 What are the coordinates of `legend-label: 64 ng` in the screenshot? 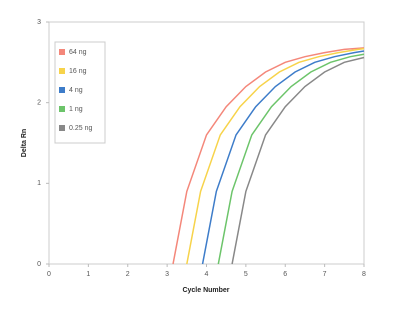 It's located at (78, 52).